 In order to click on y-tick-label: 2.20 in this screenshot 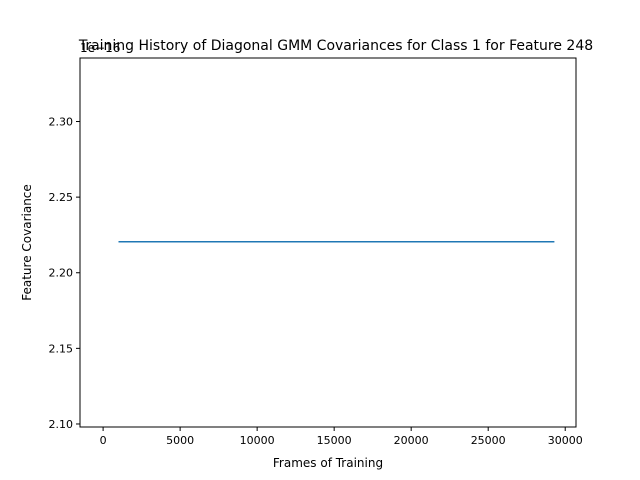, I will do `click(61, 273)`.